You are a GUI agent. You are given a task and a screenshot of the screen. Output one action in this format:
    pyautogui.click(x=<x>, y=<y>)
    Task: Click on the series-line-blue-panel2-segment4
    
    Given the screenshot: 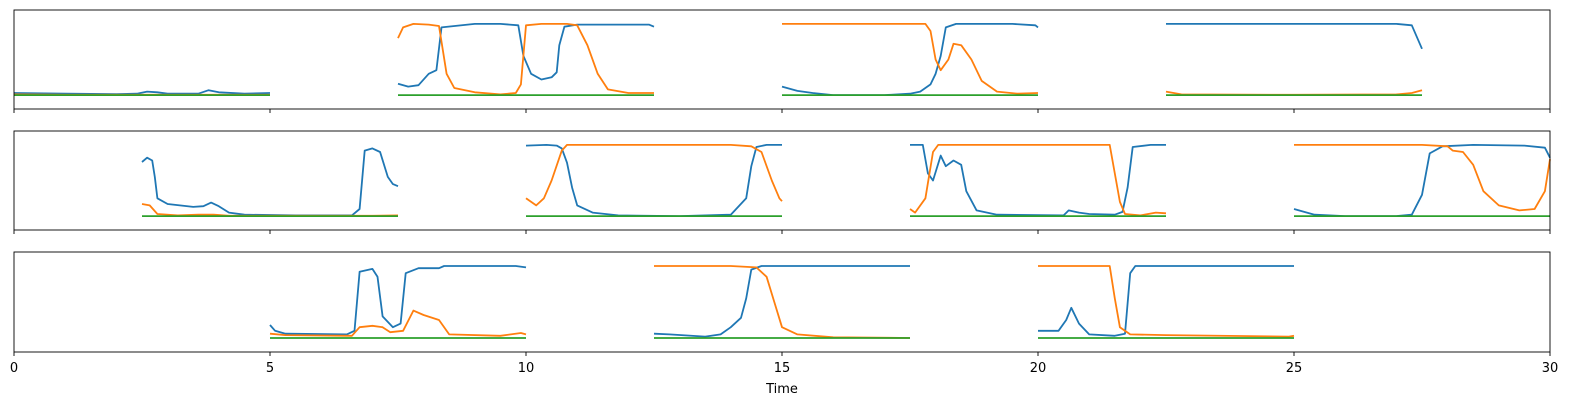 What is the action you would take?
    pyautogui.click(x=1422, y=180)
    